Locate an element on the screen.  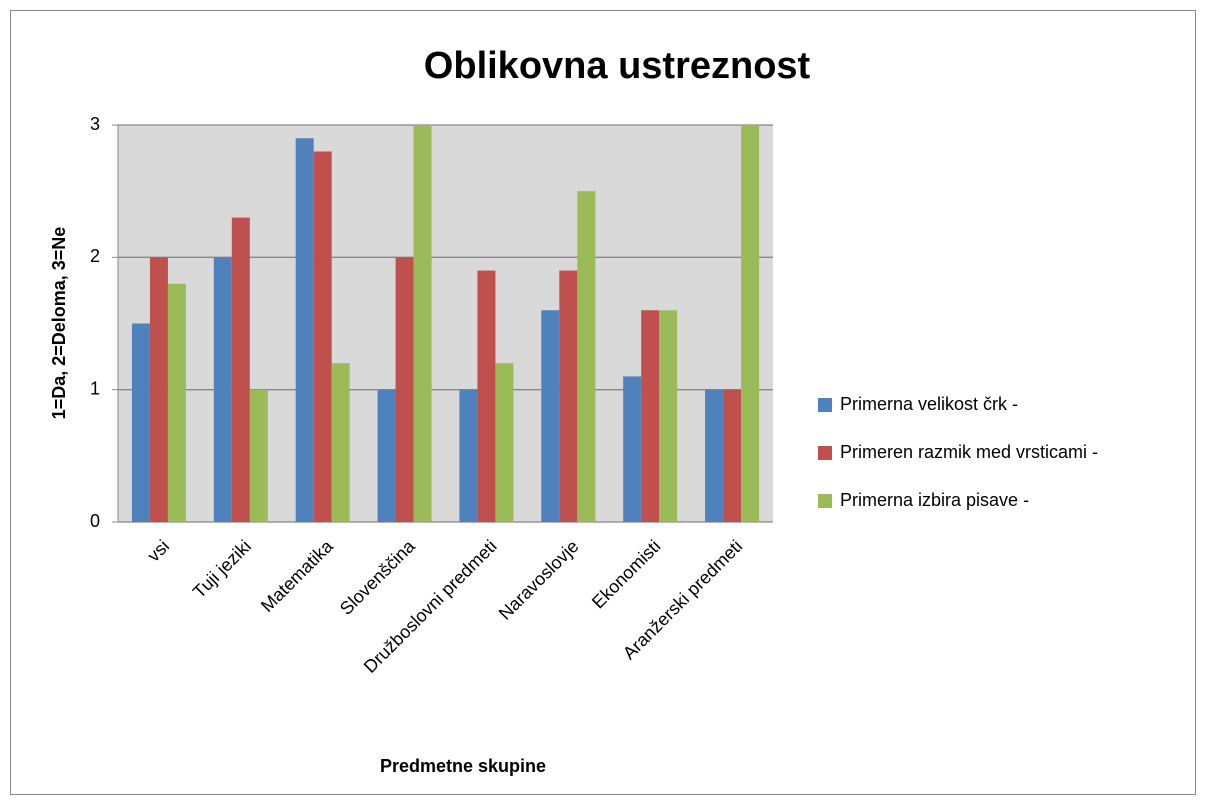
y-axis-title: 1=Da, 2=Deloma, 3=Ne is located at coordinates (59, 323).